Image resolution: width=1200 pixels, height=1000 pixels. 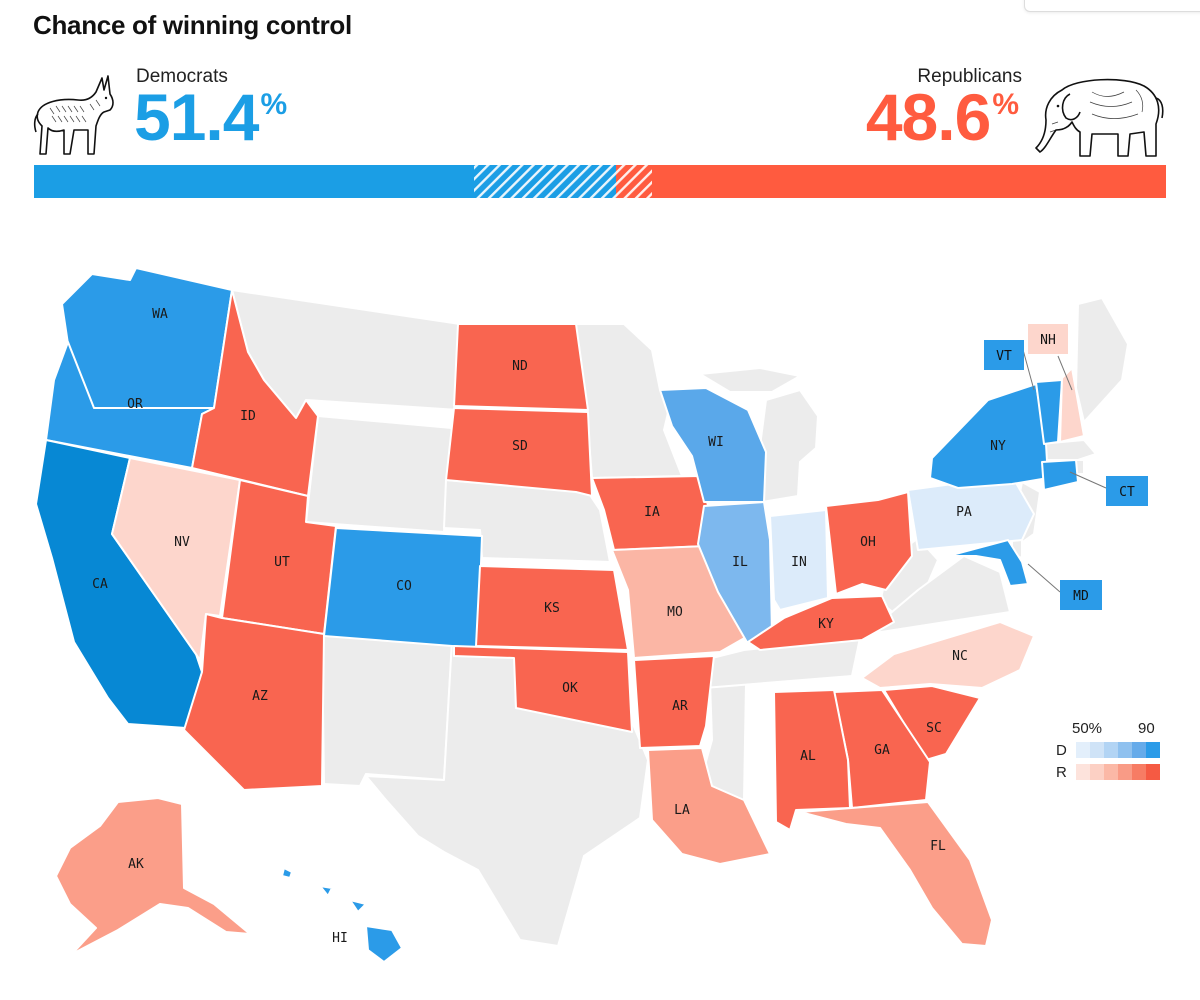 I want to click on legend-d-scale, so click(x=1118, y=750).